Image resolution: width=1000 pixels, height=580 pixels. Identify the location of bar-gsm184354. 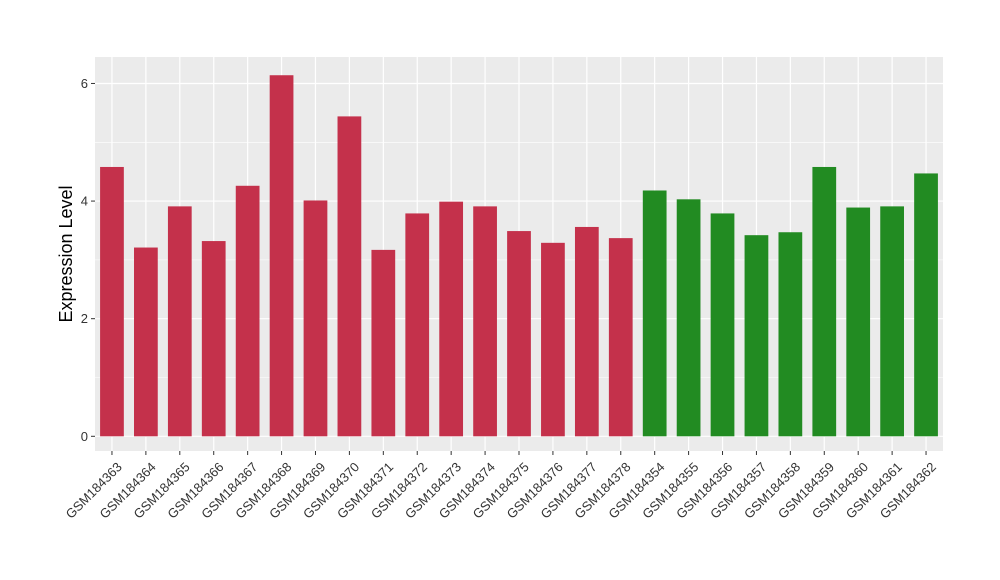
(654, 313).